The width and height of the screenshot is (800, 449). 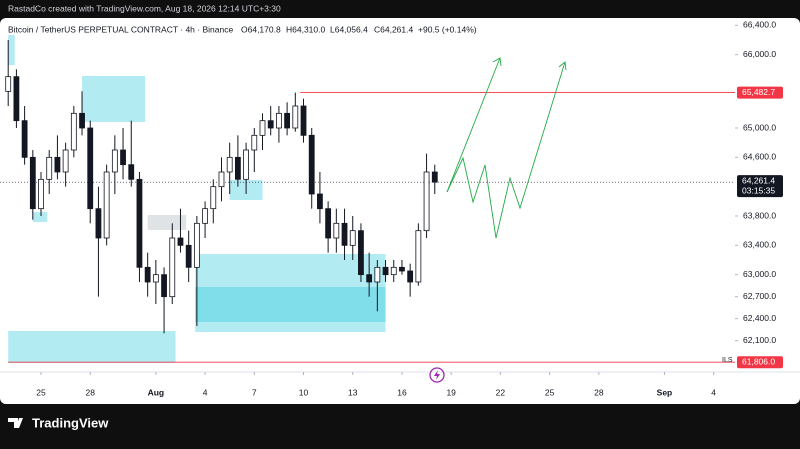 I want to click on last-price-label: 64,261.4, so click(x=758, y=180).